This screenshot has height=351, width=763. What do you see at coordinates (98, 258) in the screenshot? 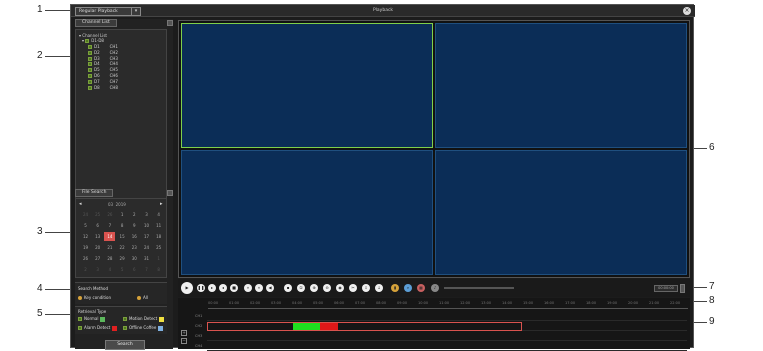
I see `calendar-day: 27` at bounding box center [98, 258].